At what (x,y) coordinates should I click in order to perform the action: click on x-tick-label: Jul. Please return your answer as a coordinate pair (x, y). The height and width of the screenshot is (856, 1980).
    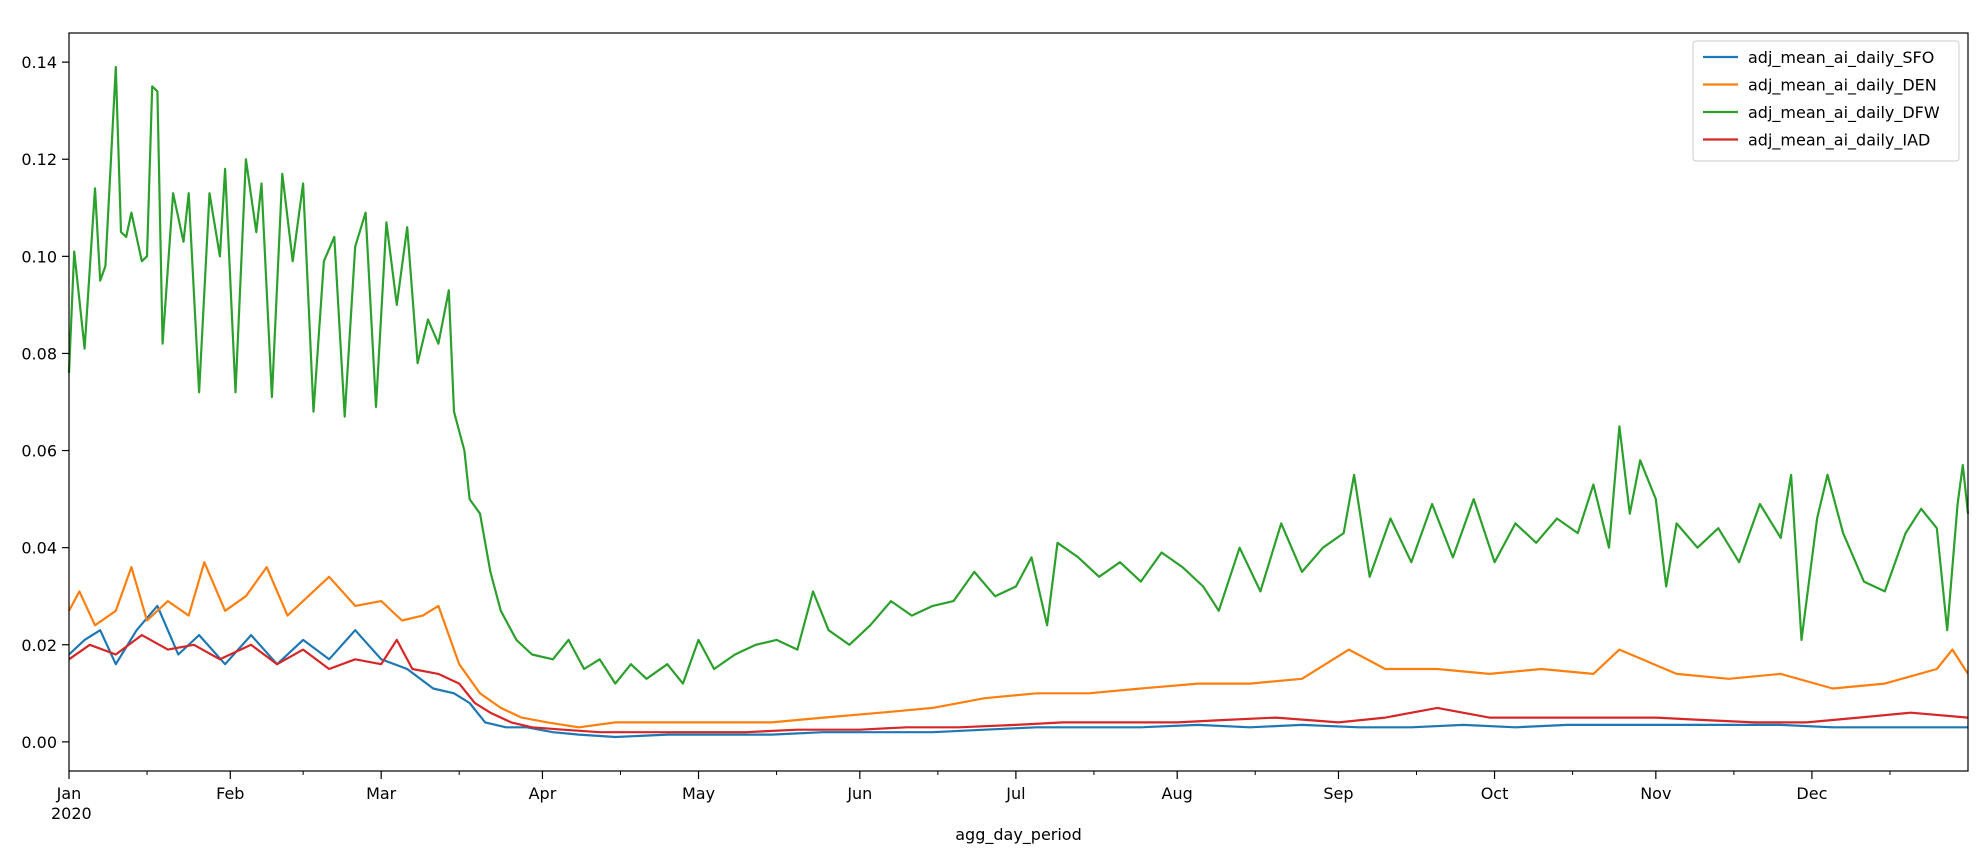
    Looking at the image, I should click on (1015, 793).